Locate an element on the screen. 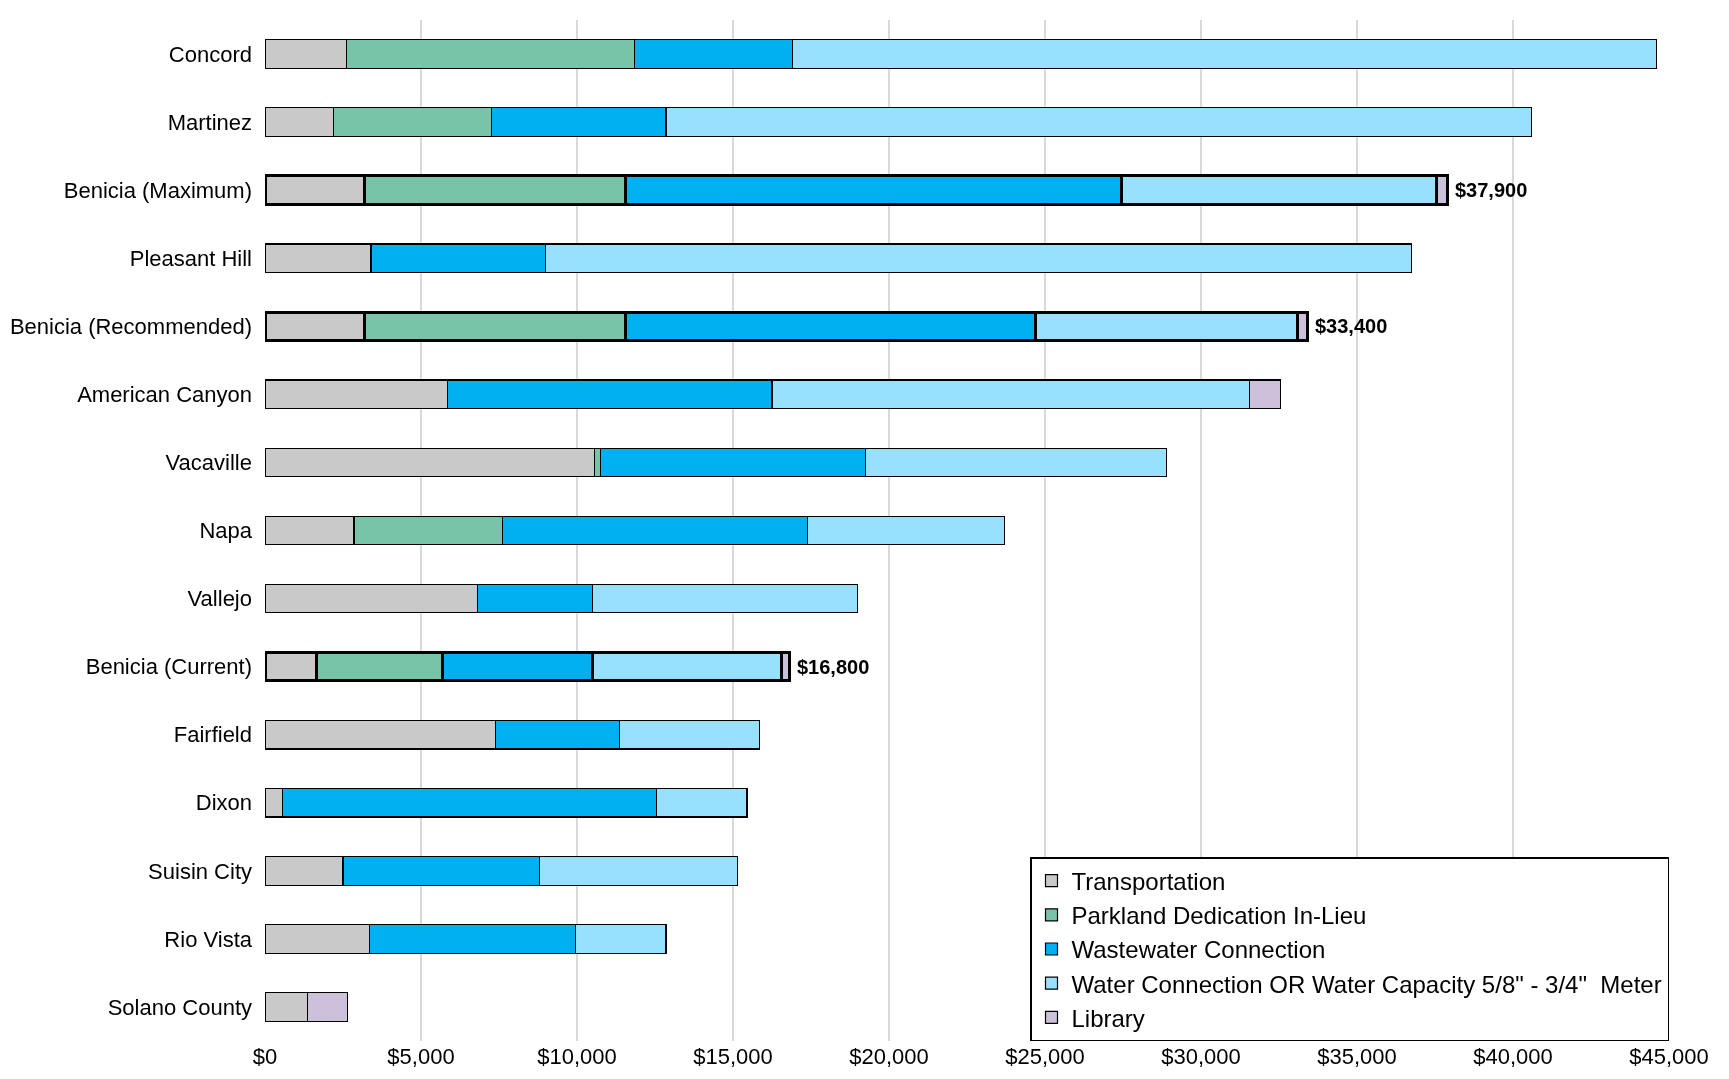 The image size is (1729, 1079). x-tick-label: $5,000 is located at coordinates (421, 1056).